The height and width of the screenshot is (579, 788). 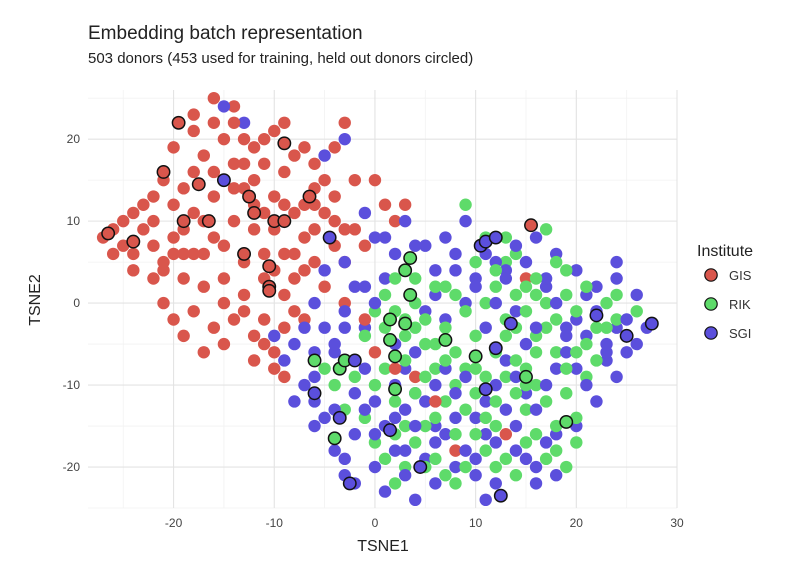 I want to click on x-tick-label: 20, so click(x=577, y=523).